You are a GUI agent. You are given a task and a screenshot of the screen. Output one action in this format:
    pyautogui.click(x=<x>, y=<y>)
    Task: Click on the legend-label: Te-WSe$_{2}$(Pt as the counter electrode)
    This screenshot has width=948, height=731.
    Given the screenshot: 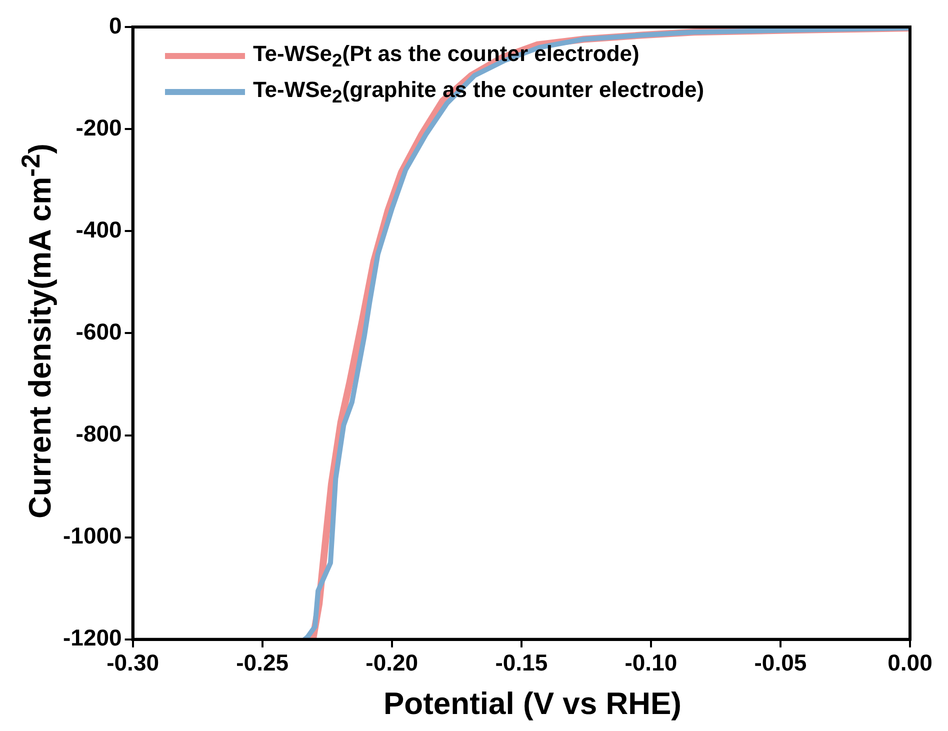 What is the action you would take?
    pyautogui.click(x=446, y=56)
    